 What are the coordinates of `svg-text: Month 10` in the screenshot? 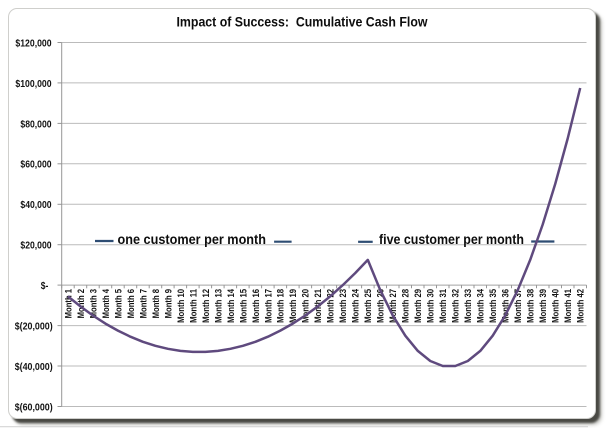 It's located at (181, 306).